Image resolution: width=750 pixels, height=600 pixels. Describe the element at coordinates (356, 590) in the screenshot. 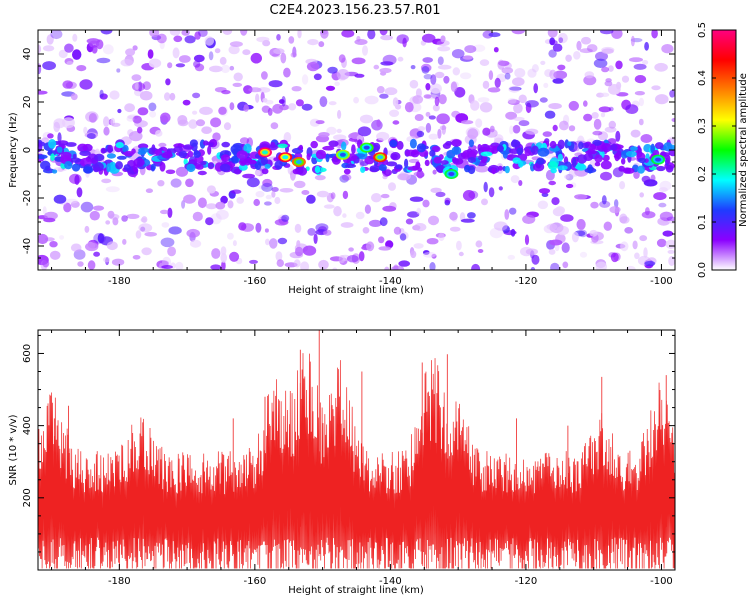

I see `snr-x-axis-label: Height of straight line (km)` at that location.